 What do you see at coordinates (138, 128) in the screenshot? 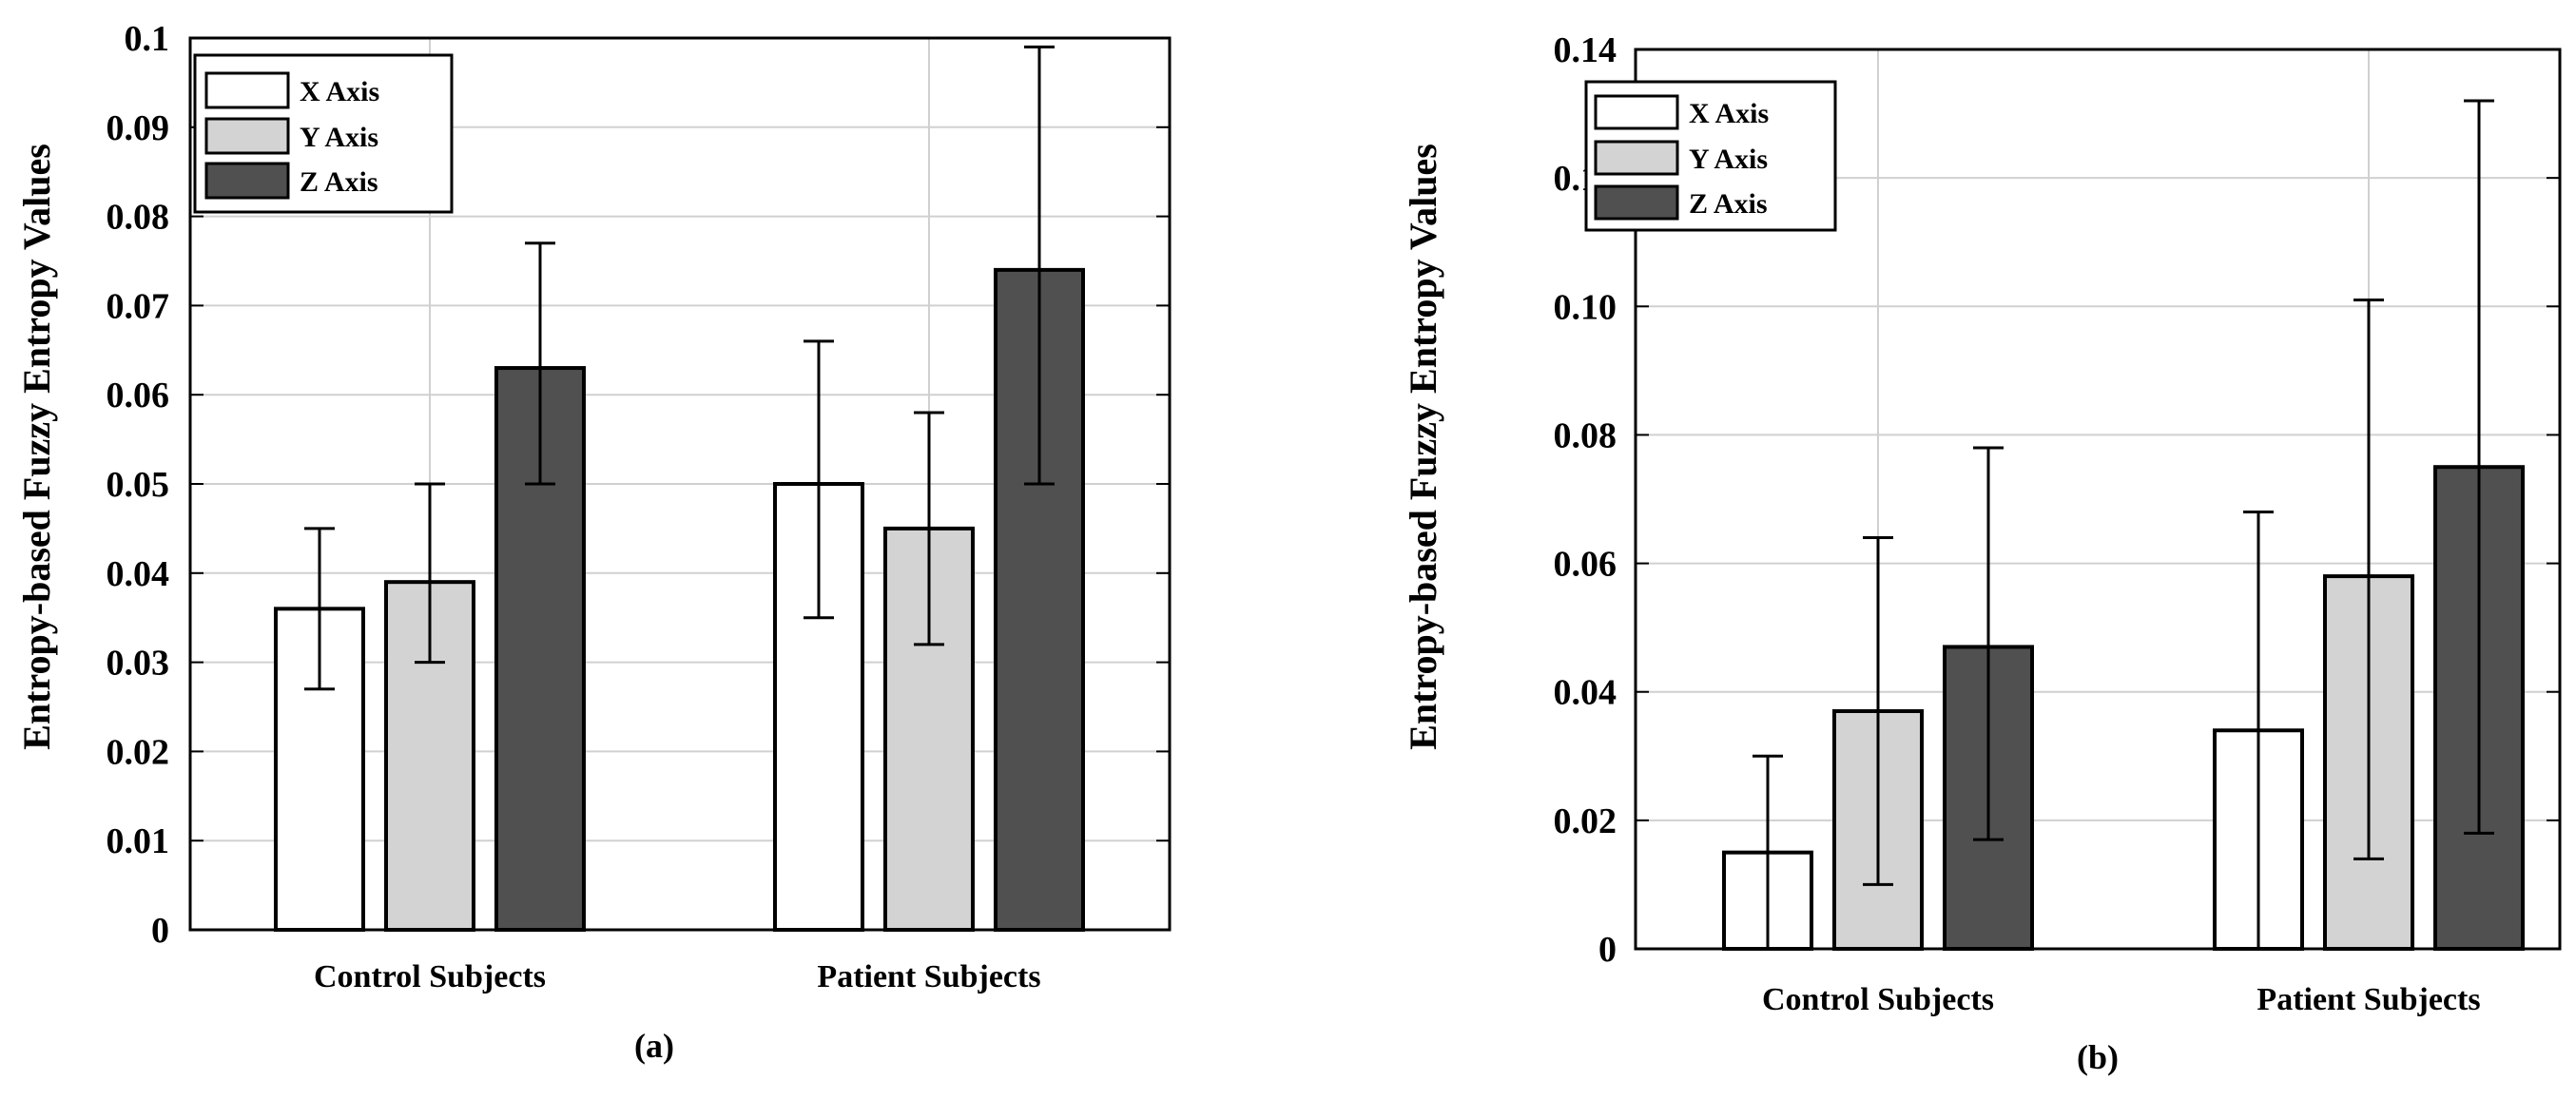
I see `y-tick-label: 0.09` at bounding box center [138, 128].